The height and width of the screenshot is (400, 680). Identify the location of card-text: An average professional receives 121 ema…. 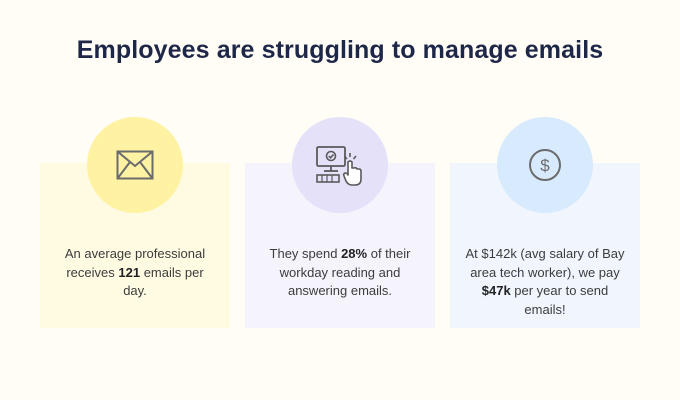
(135, 273).